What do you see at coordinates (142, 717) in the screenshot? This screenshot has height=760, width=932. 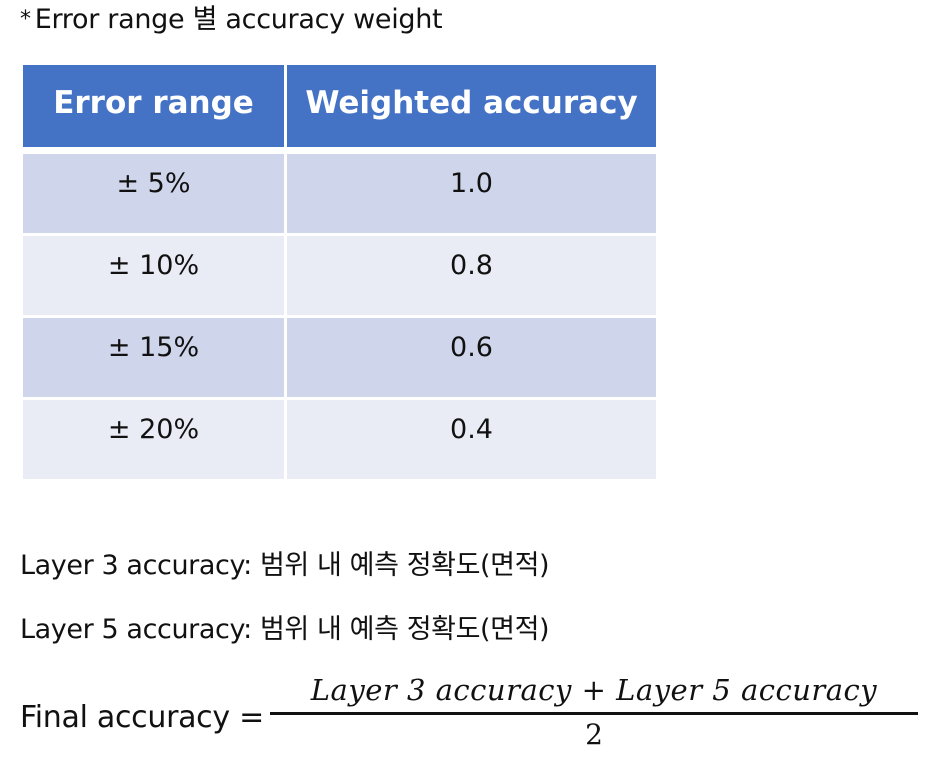 I see `final-accuracy-label: Final accuracy =` at bounding box center [142, 717].